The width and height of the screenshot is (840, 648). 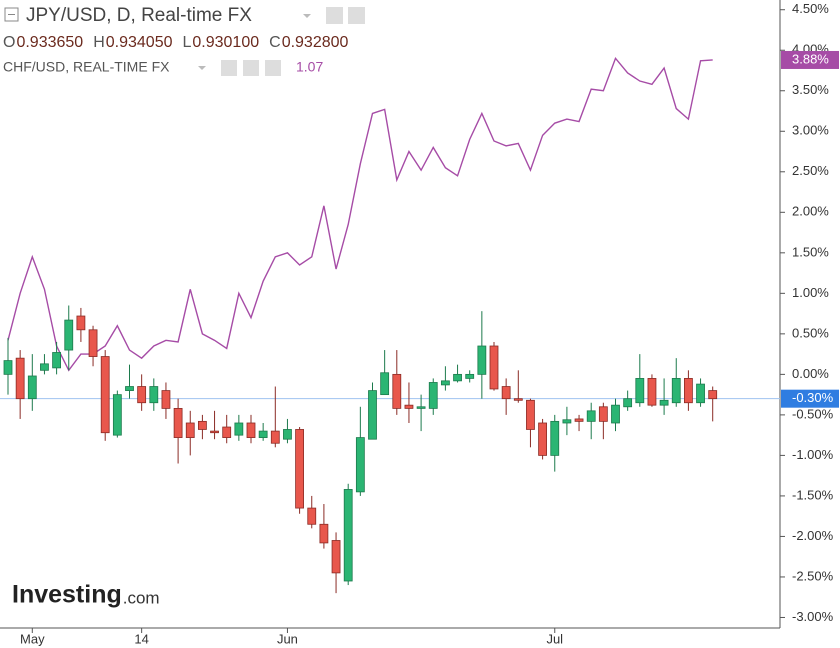 I want to click on badge-box, so click(x=810, y=59).